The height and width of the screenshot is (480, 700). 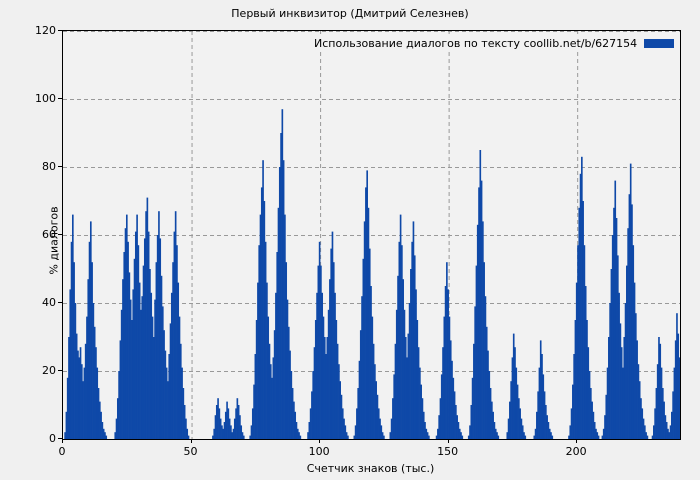 What do you see at coordinates (45, 30) in the screenshot?
I see `y-tick-label: 120` at bounding box center [45, 30].